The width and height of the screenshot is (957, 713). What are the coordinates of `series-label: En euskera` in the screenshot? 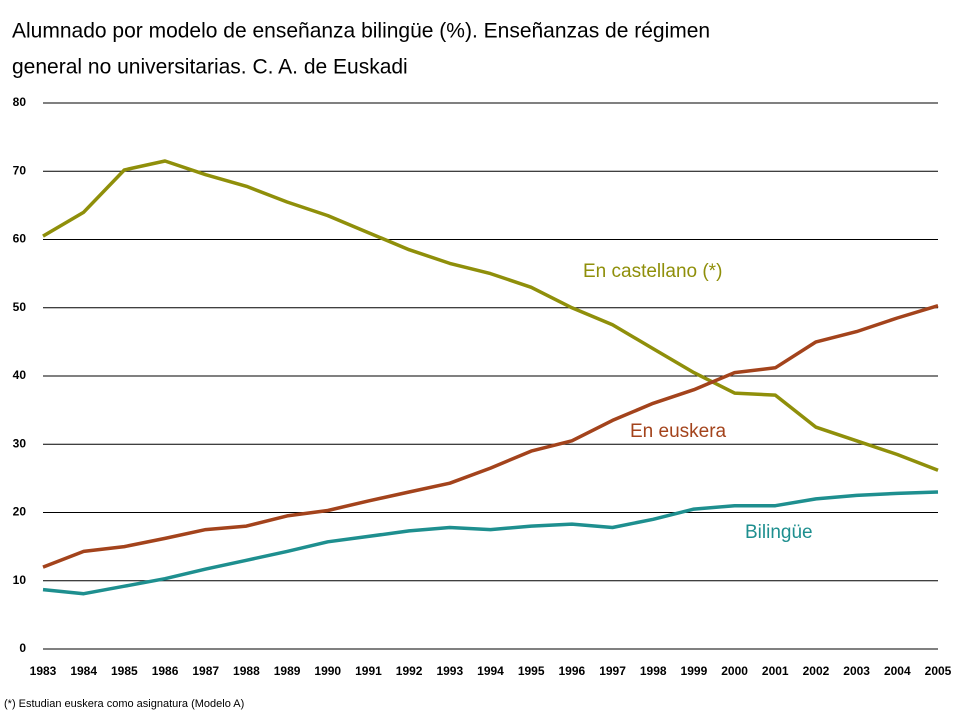 It's located at (678, 431).